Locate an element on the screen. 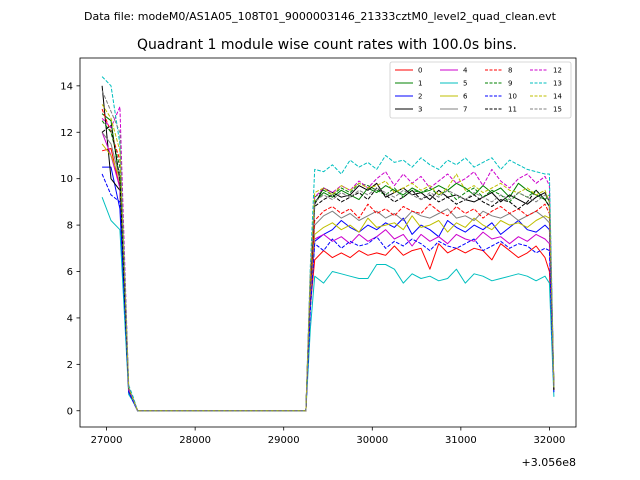  y-tick-label: 14 is located at coordinates (66, 86).